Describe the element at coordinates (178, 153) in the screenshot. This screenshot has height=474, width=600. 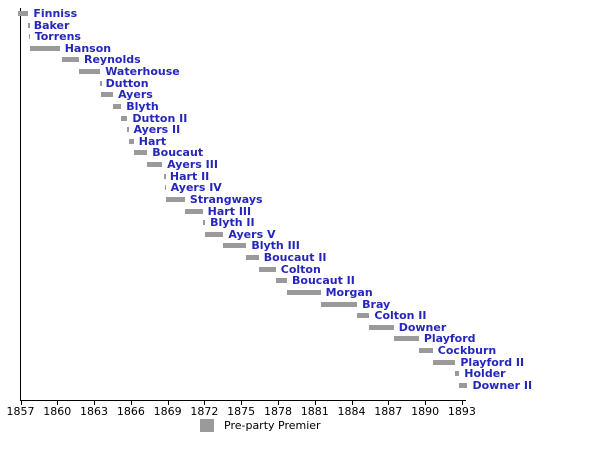
I see `premier-name-label: Boucaut` at that location.